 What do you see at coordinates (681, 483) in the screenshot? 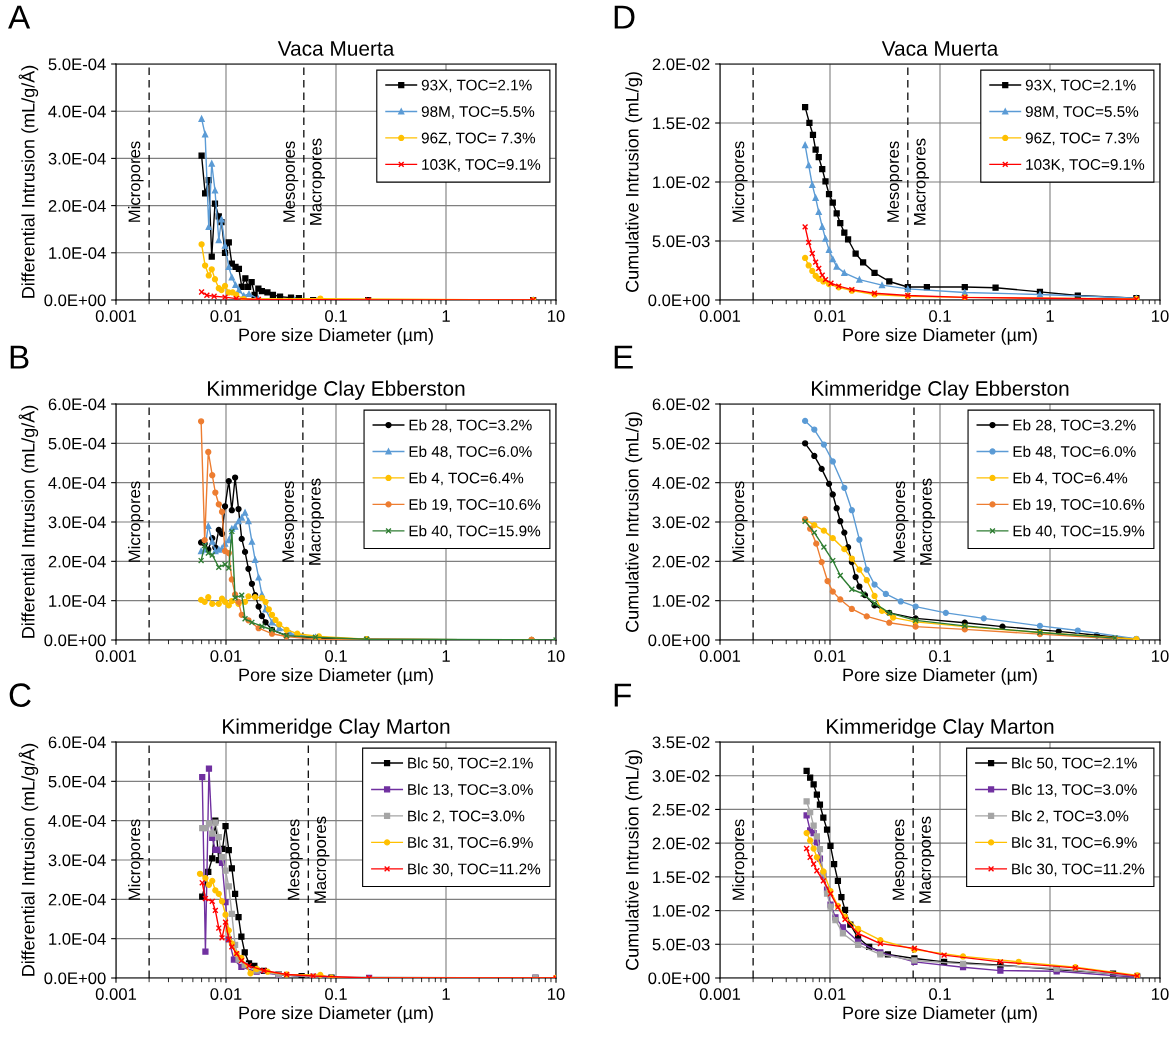
I see `y-tick-label: 4.0E-02` at bounding box center [681, 483].